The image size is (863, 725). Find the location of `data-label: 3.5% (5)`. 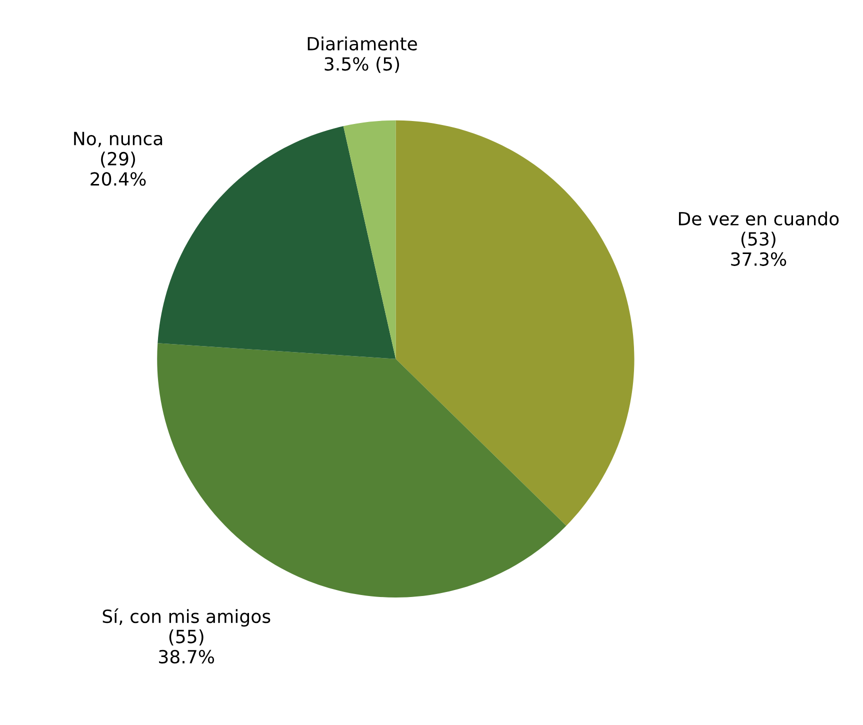

data-label: 3.5% (5) is located at coordinates (362, 64).